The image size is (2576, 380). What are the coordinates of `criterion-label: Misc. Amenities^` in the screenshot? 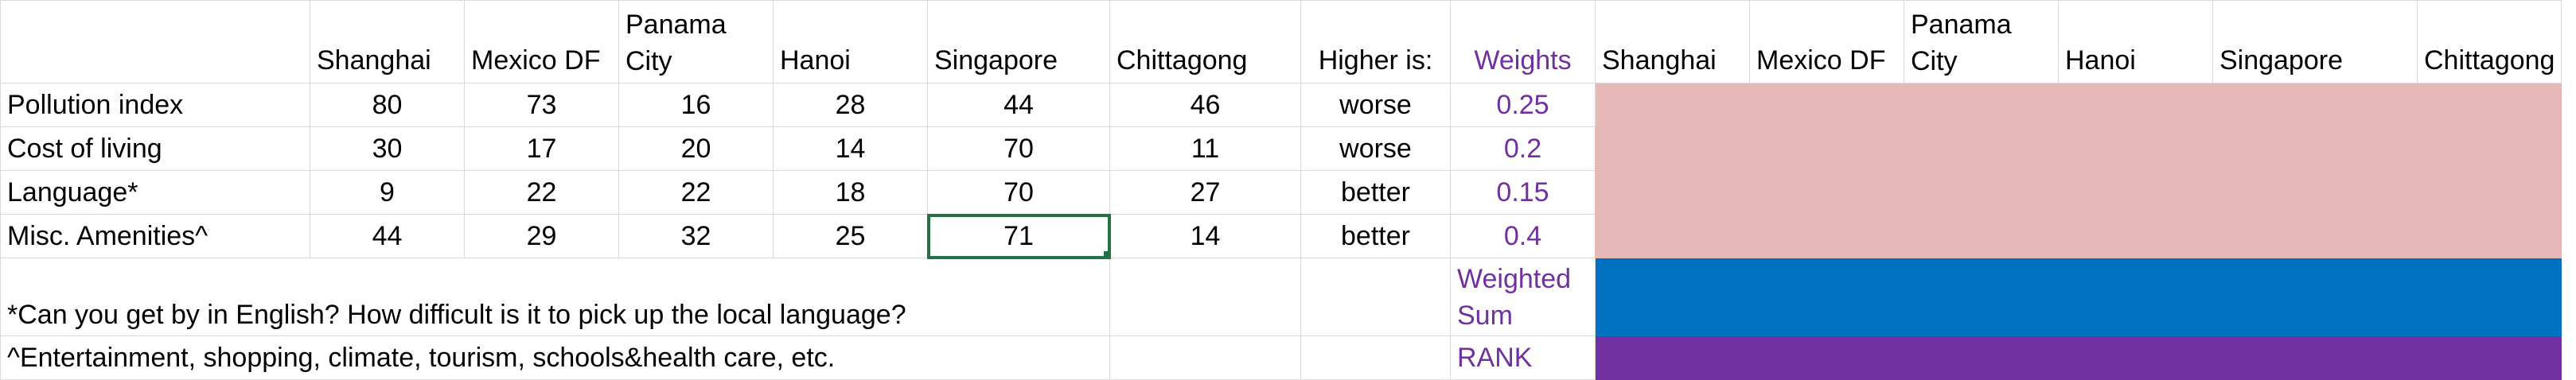 It's located at (155, 236).